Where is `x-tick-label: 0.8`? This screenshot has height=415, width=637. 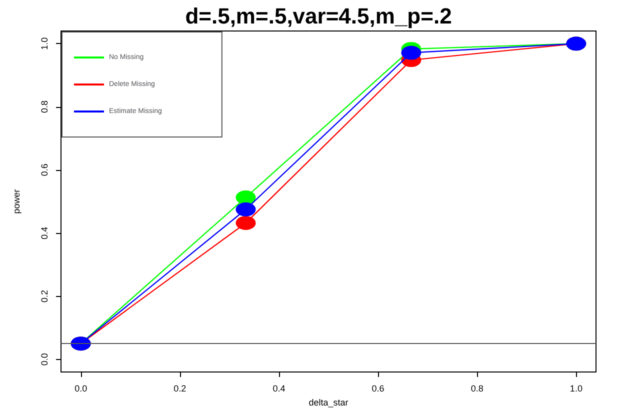
x-tick-label: 0.8 is located at coordinates (477, 389).